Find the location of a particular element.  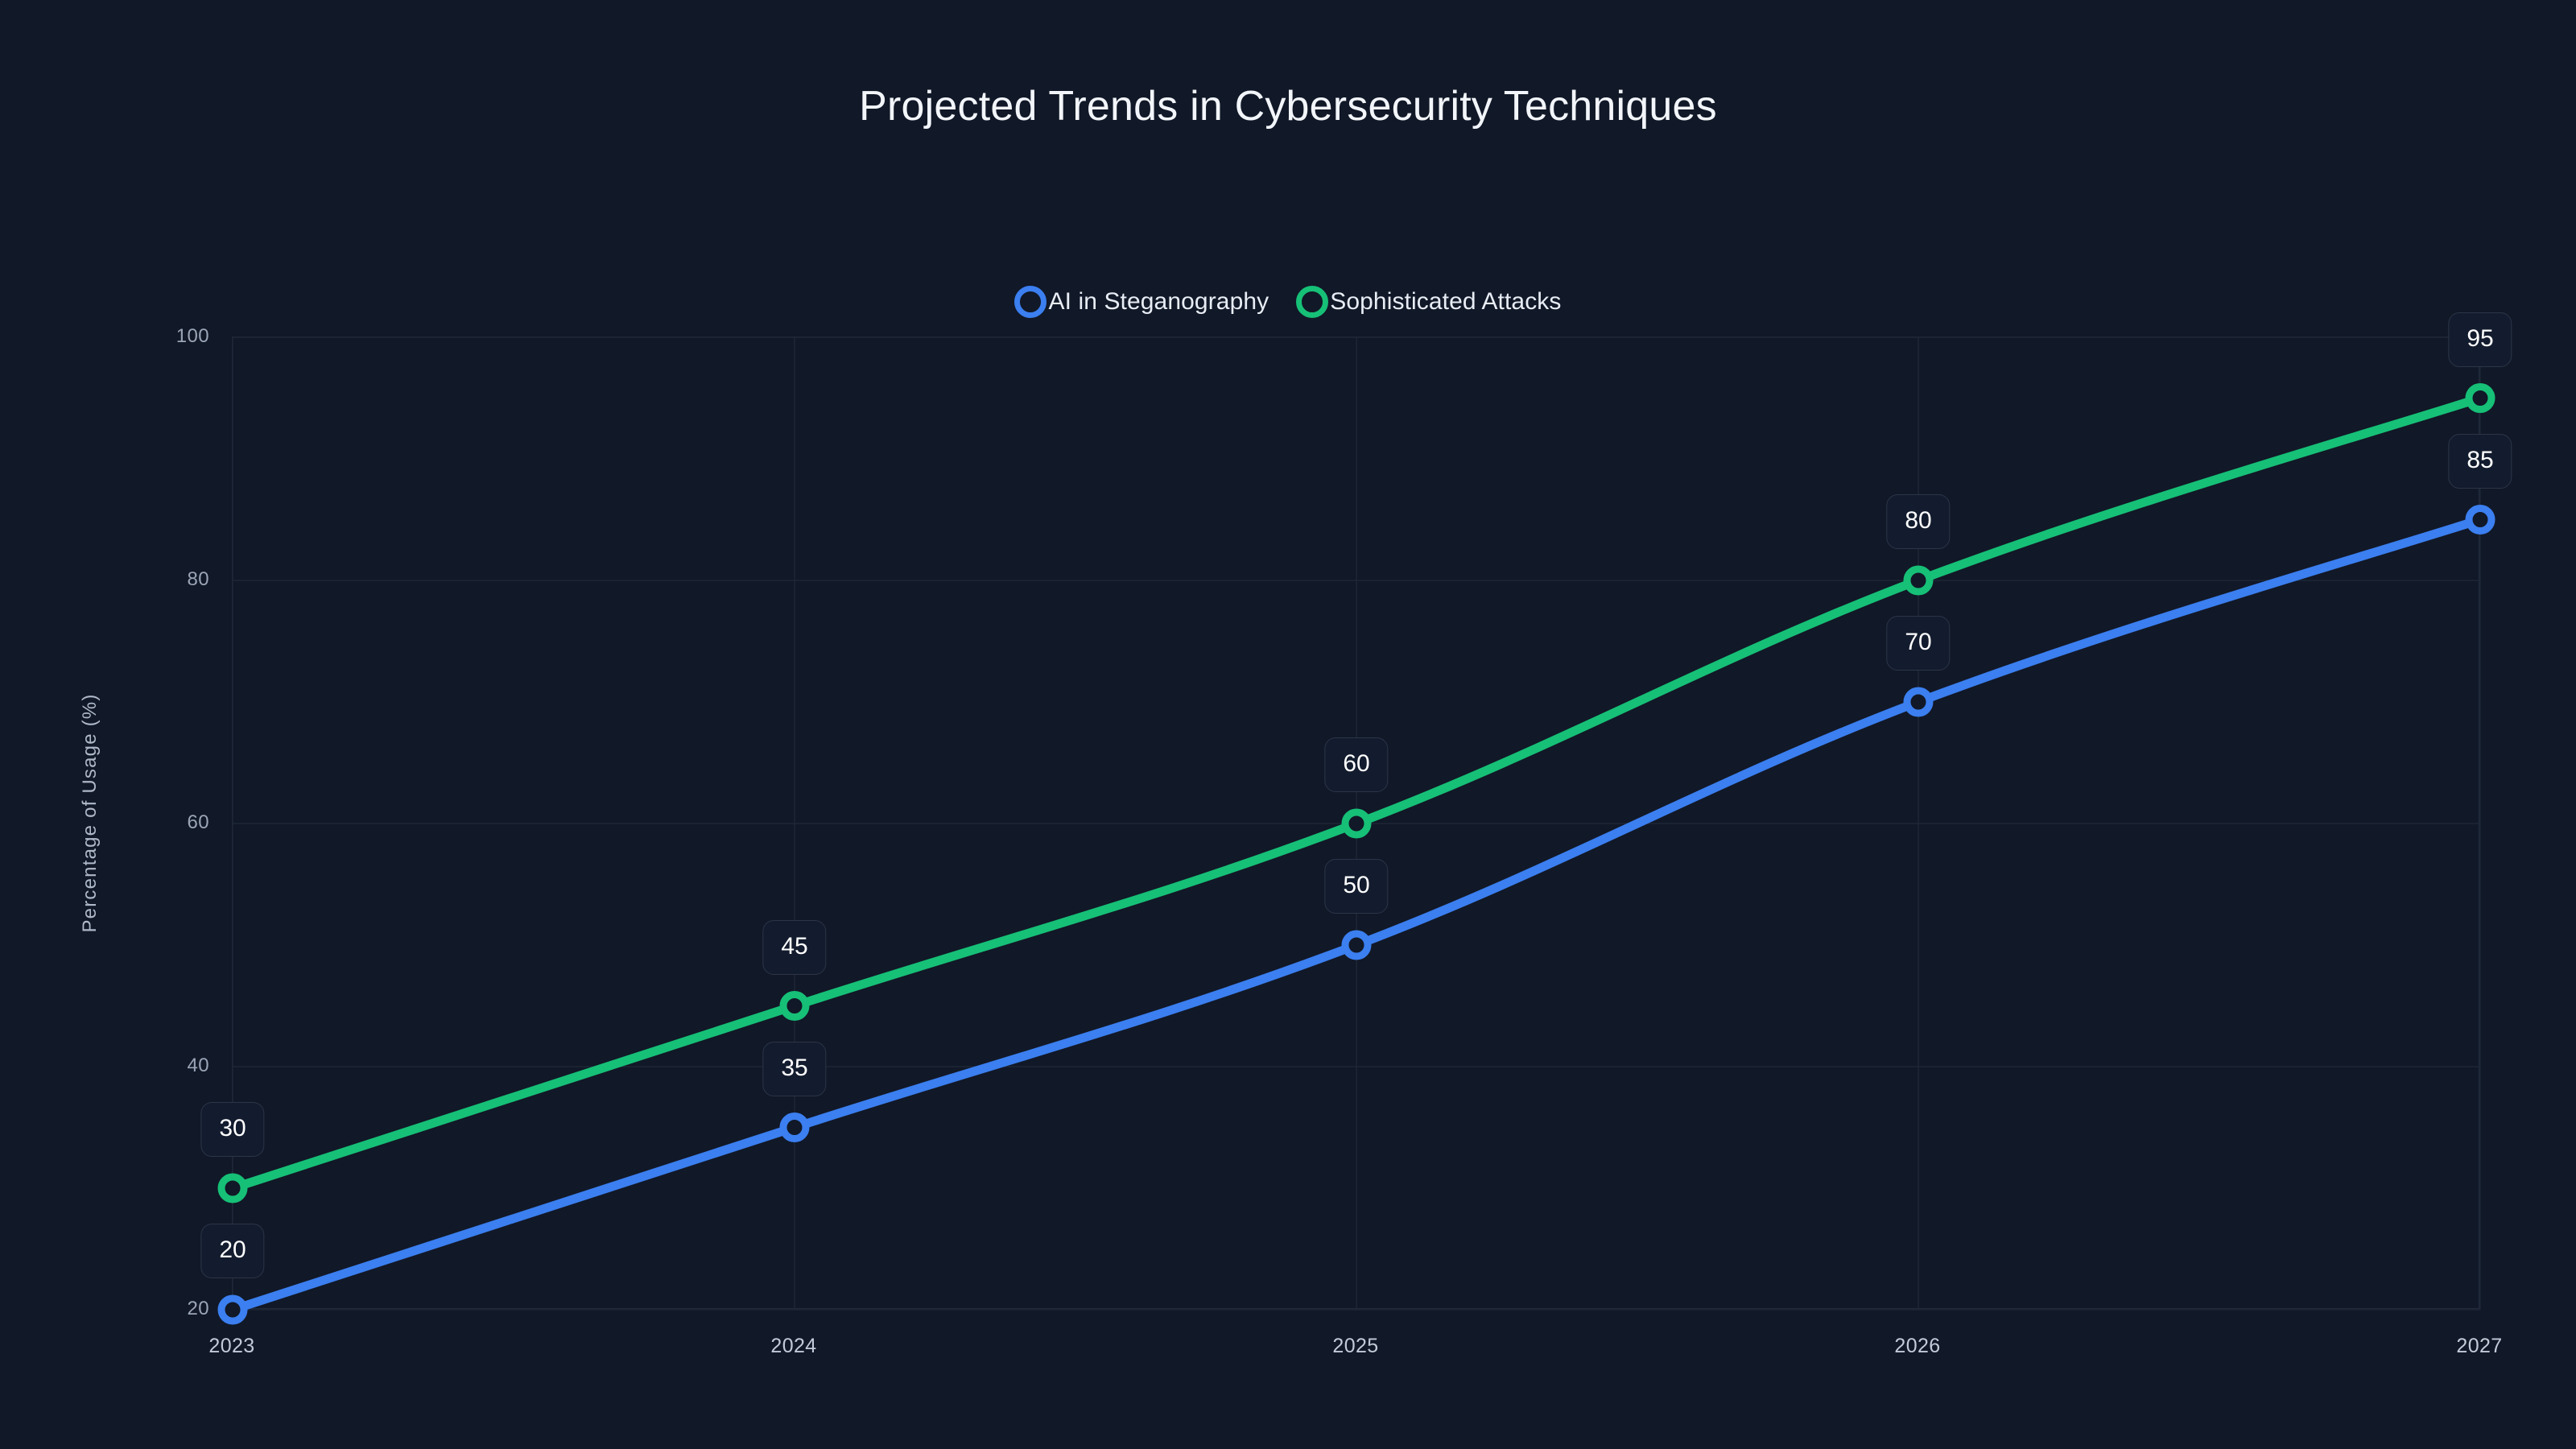

data-point-label: 50 is located at coordinates (1356, 886).